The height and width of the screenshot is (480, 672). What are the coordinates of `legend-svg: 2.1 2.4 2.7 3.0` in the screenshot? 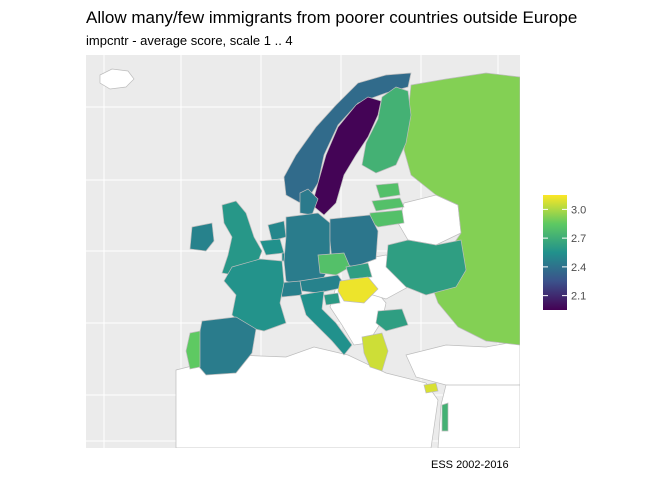 It's located at (564, 252).